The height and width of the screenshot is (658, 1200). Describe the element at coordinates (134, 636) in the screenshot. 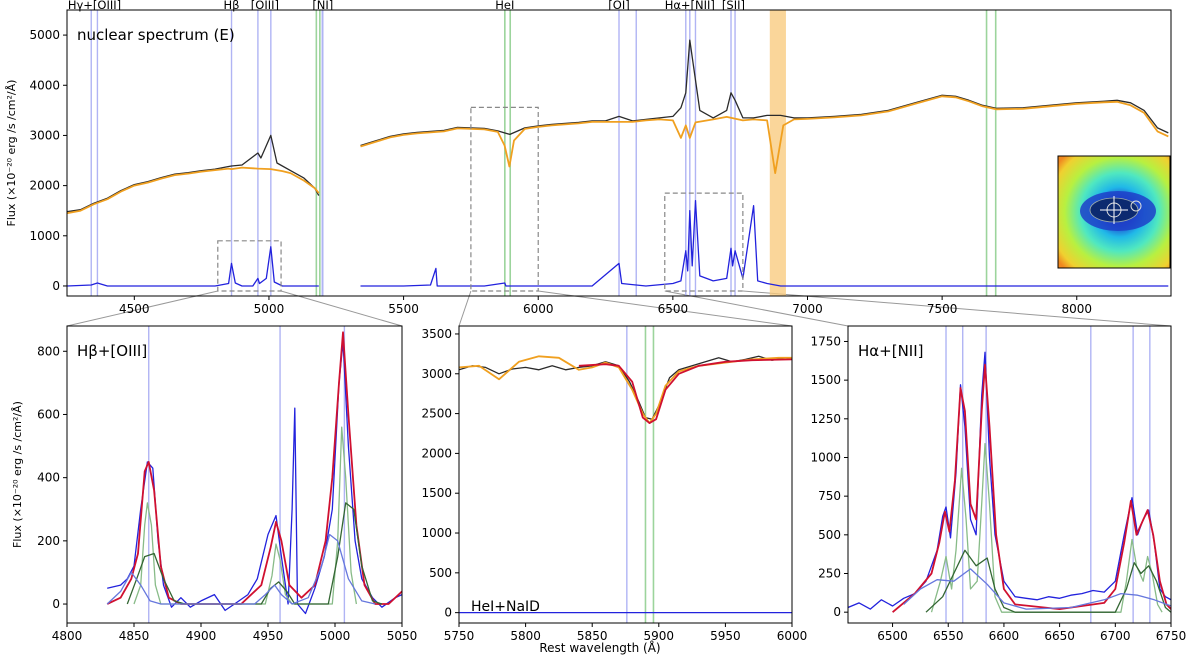

I see `x-tick-label: 4850` at that location.